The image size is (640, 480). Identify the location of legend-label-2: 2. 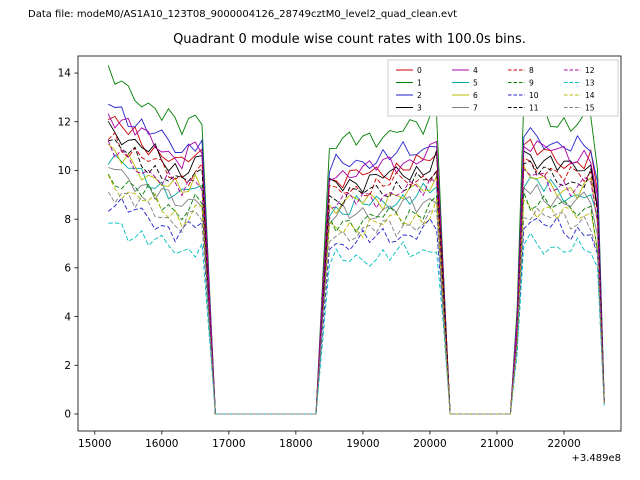
(419, 95).